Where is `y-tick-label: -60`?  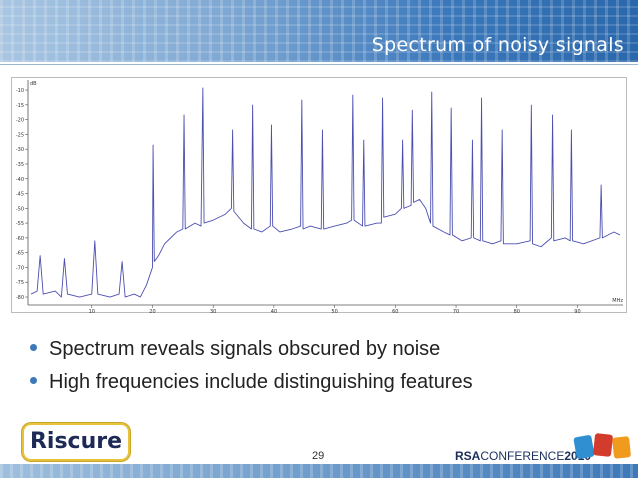 y-tick-label: -60 is located at coordinates (20, 239).